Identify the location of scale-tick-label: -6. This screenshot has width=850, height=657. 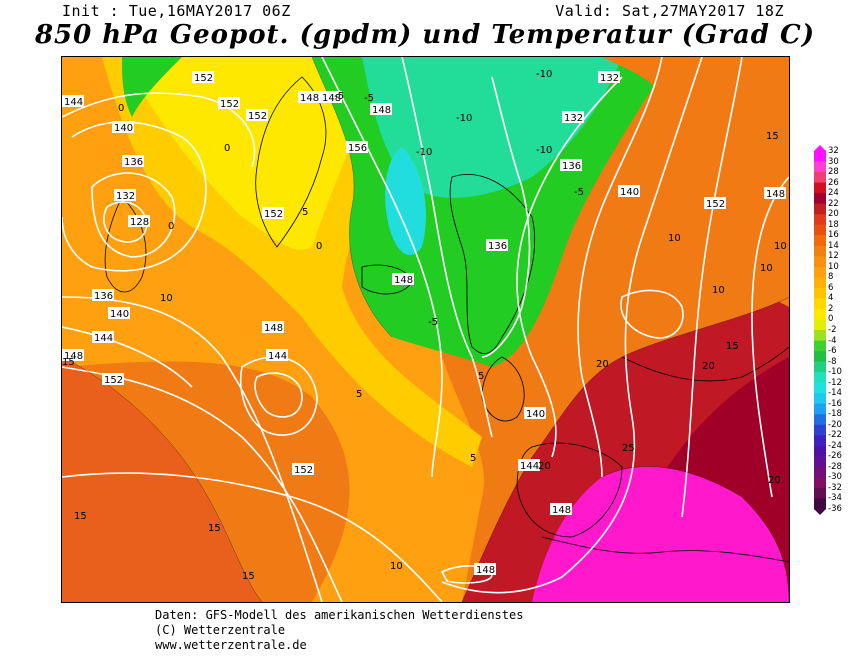
(832, 351).